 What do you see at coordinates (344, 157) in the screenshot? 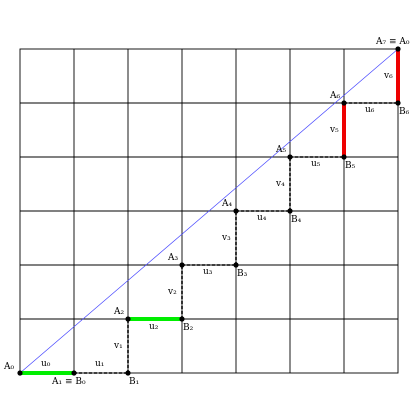
I see `point-b5` at bounding box center [344, 157].